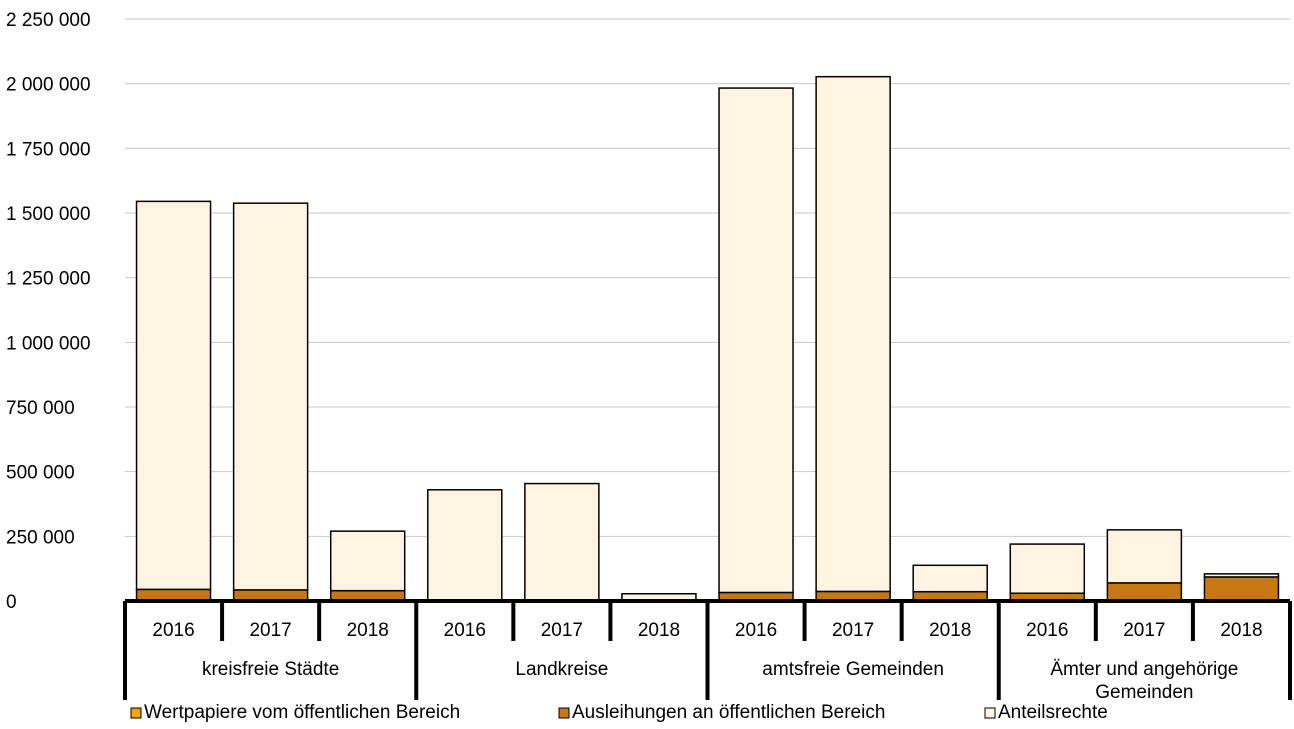 Image resolution: width=1294 pixels, height=729 pixels. What do you see at coordinates (561, 669) in the screenshot?
I see `x-group-label: Landkreise` at bounding box center [561, 669].